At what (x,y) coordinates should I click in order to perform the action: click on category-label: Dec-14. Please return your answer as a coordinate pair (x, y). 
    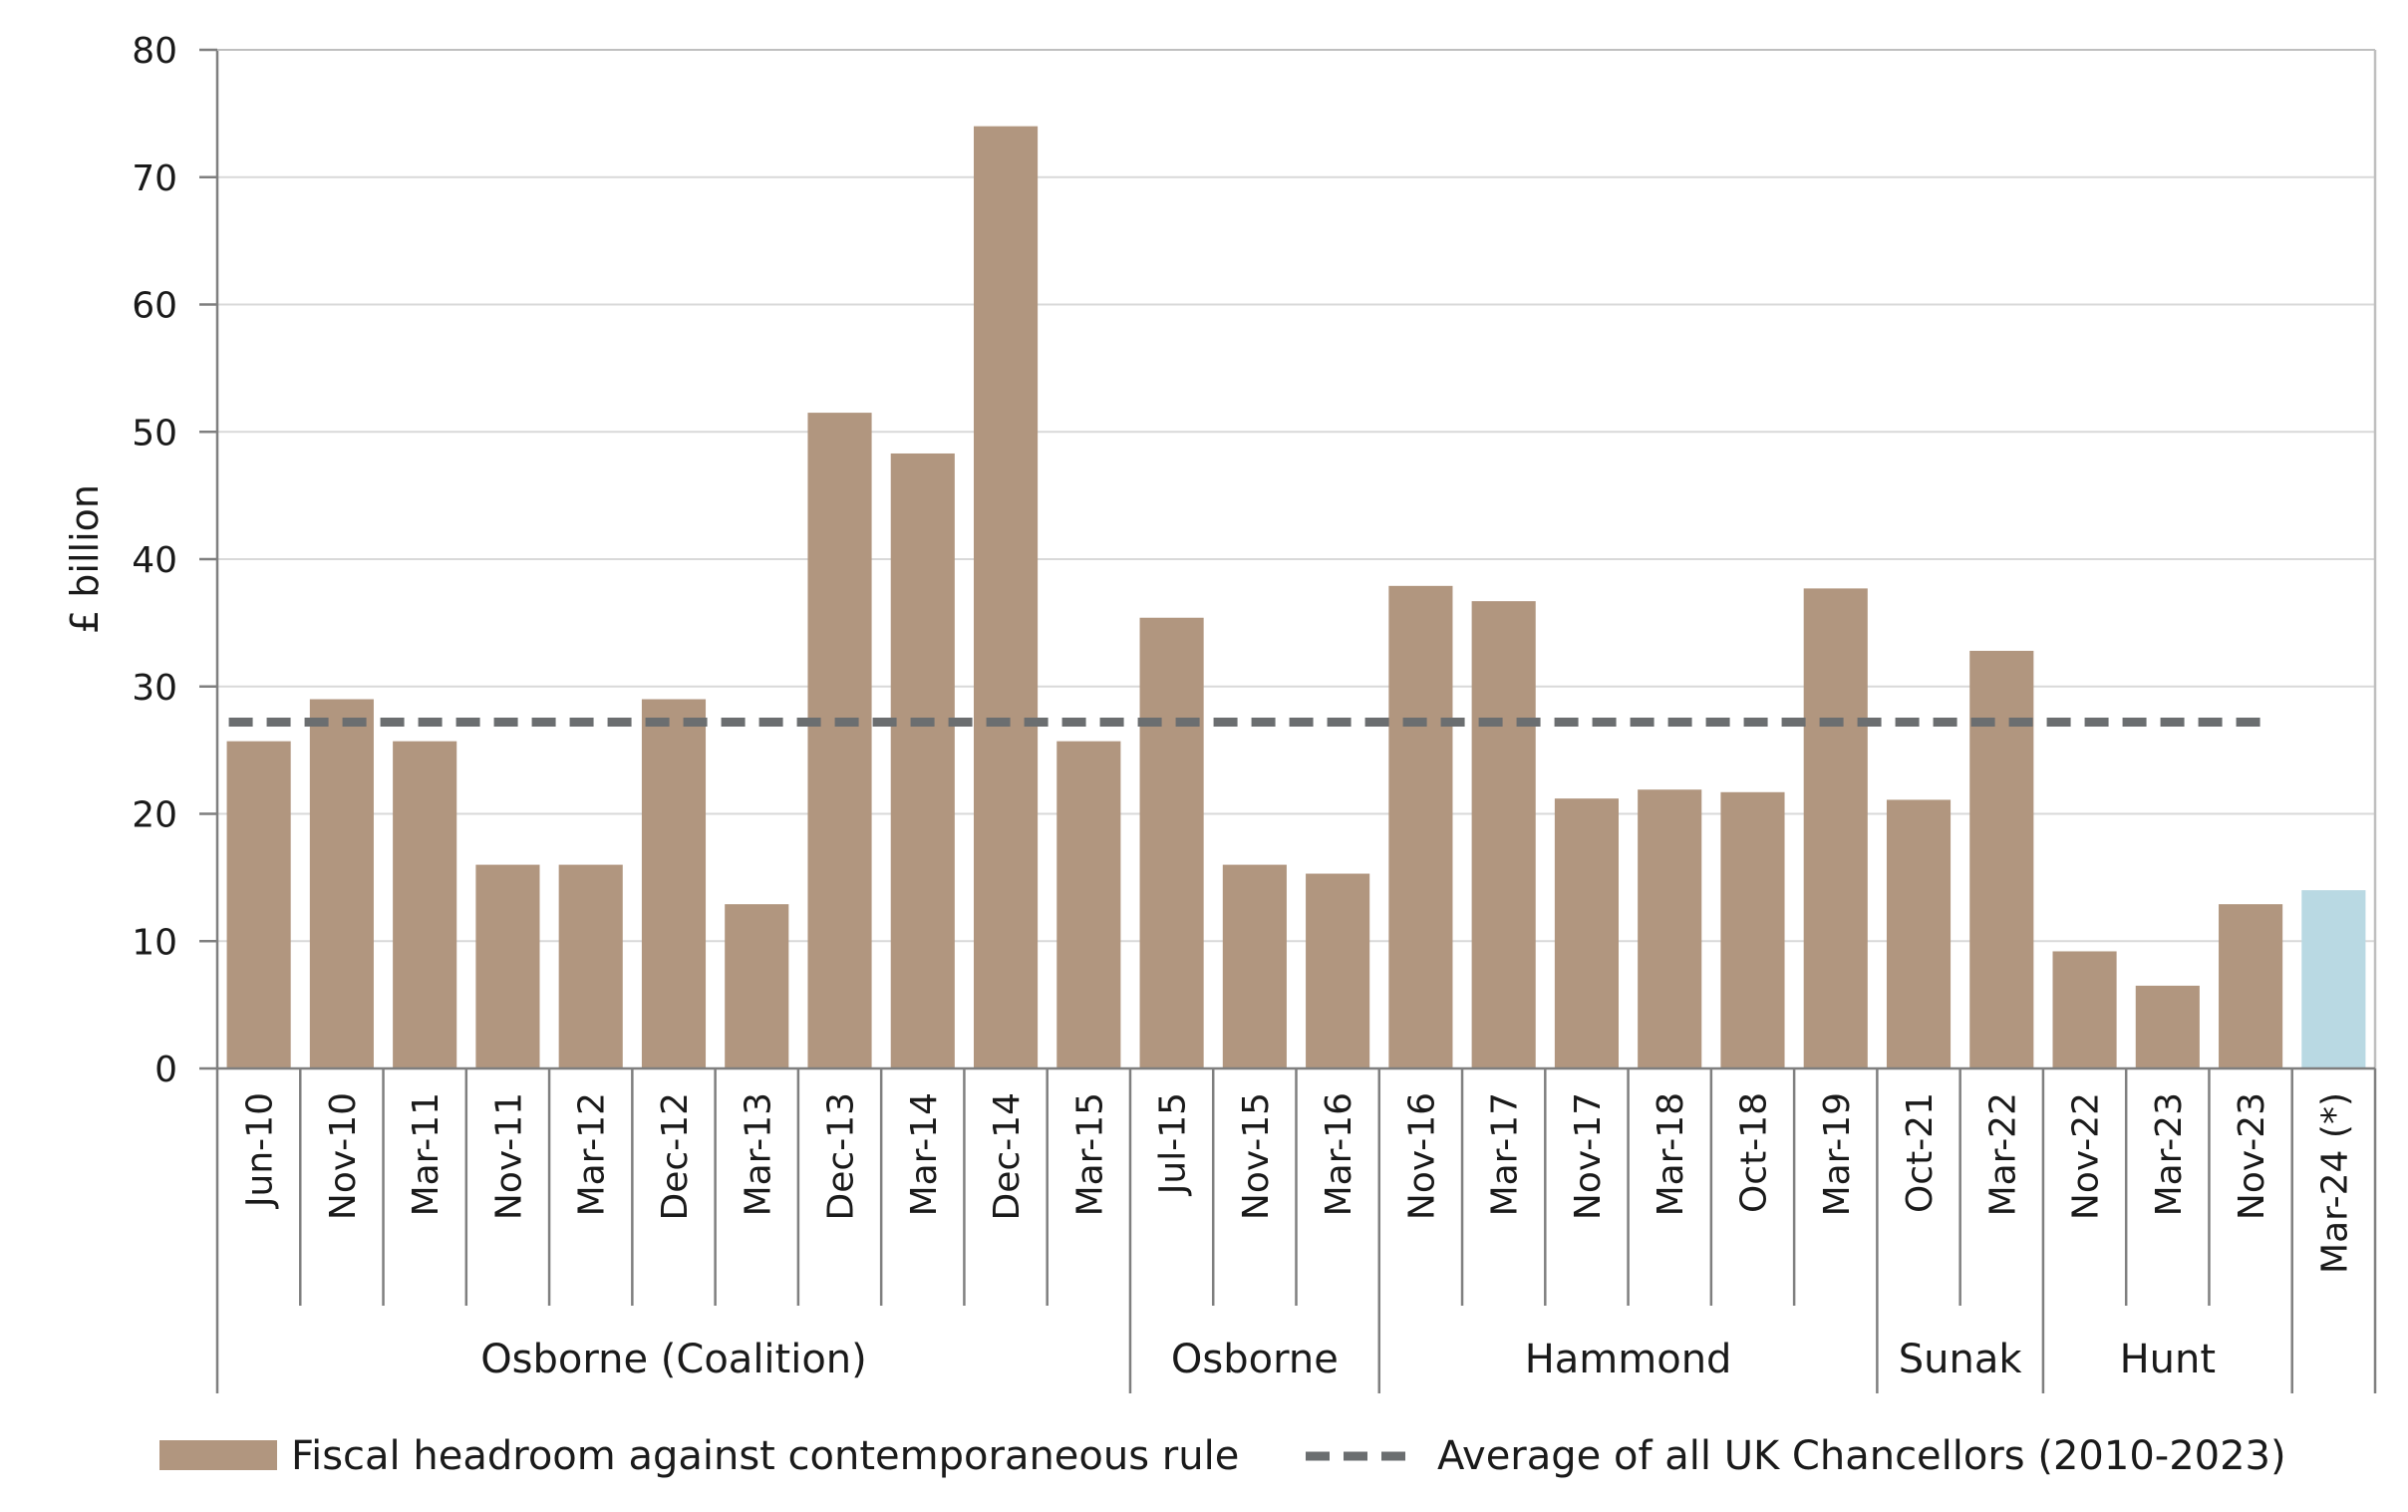
    Looking at the image, I should click on (1007, 1156).